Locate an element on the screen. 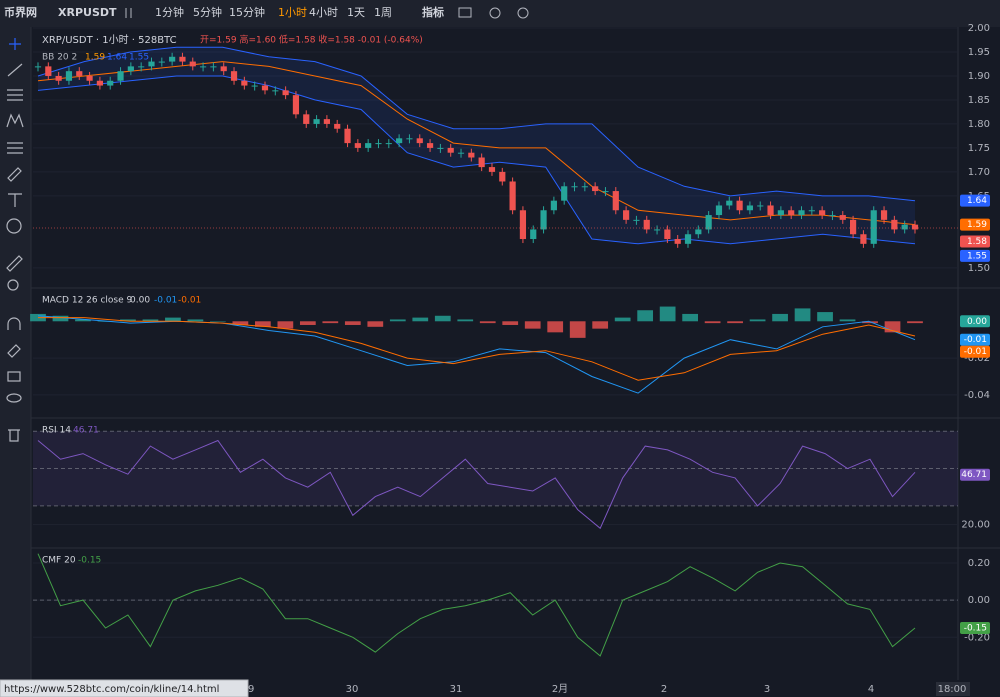 This screenshot has height=697, width=1000. indicator-value: 1.55 is located at coordinates (139, 58).